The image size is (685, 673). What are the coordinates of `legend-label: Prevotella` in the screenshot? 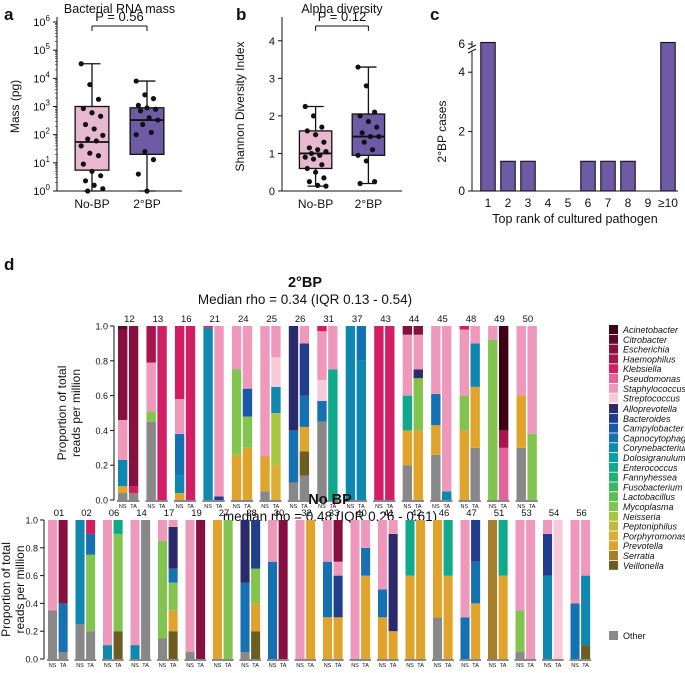 It's located at (643, 546).